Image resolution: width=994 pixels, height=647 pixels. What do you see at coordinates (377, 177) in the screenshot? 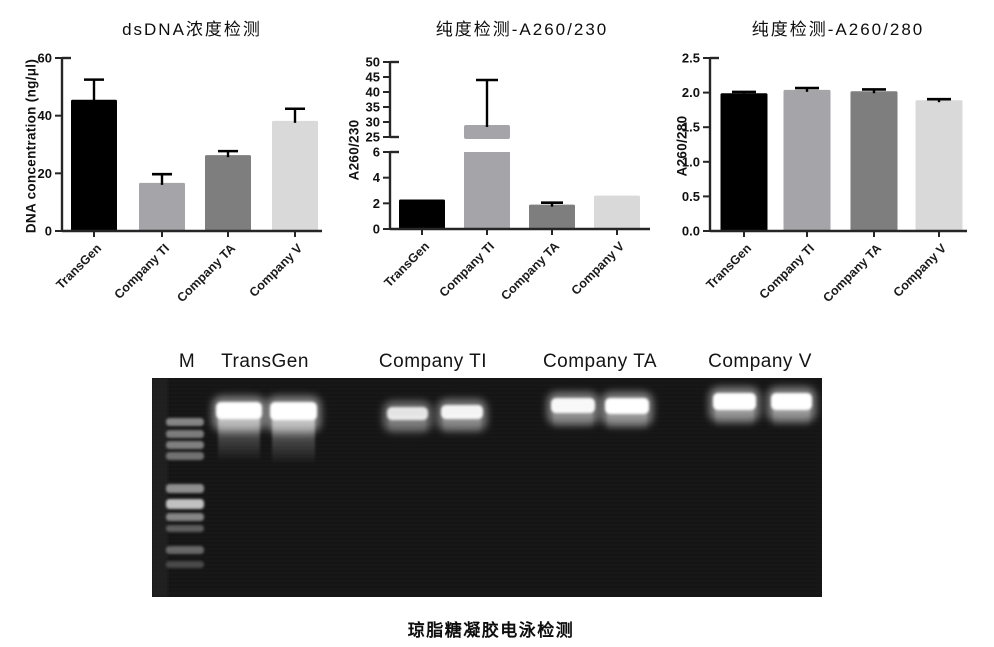
I see `y-tick-label: 4` at bounding box center [377, 177].